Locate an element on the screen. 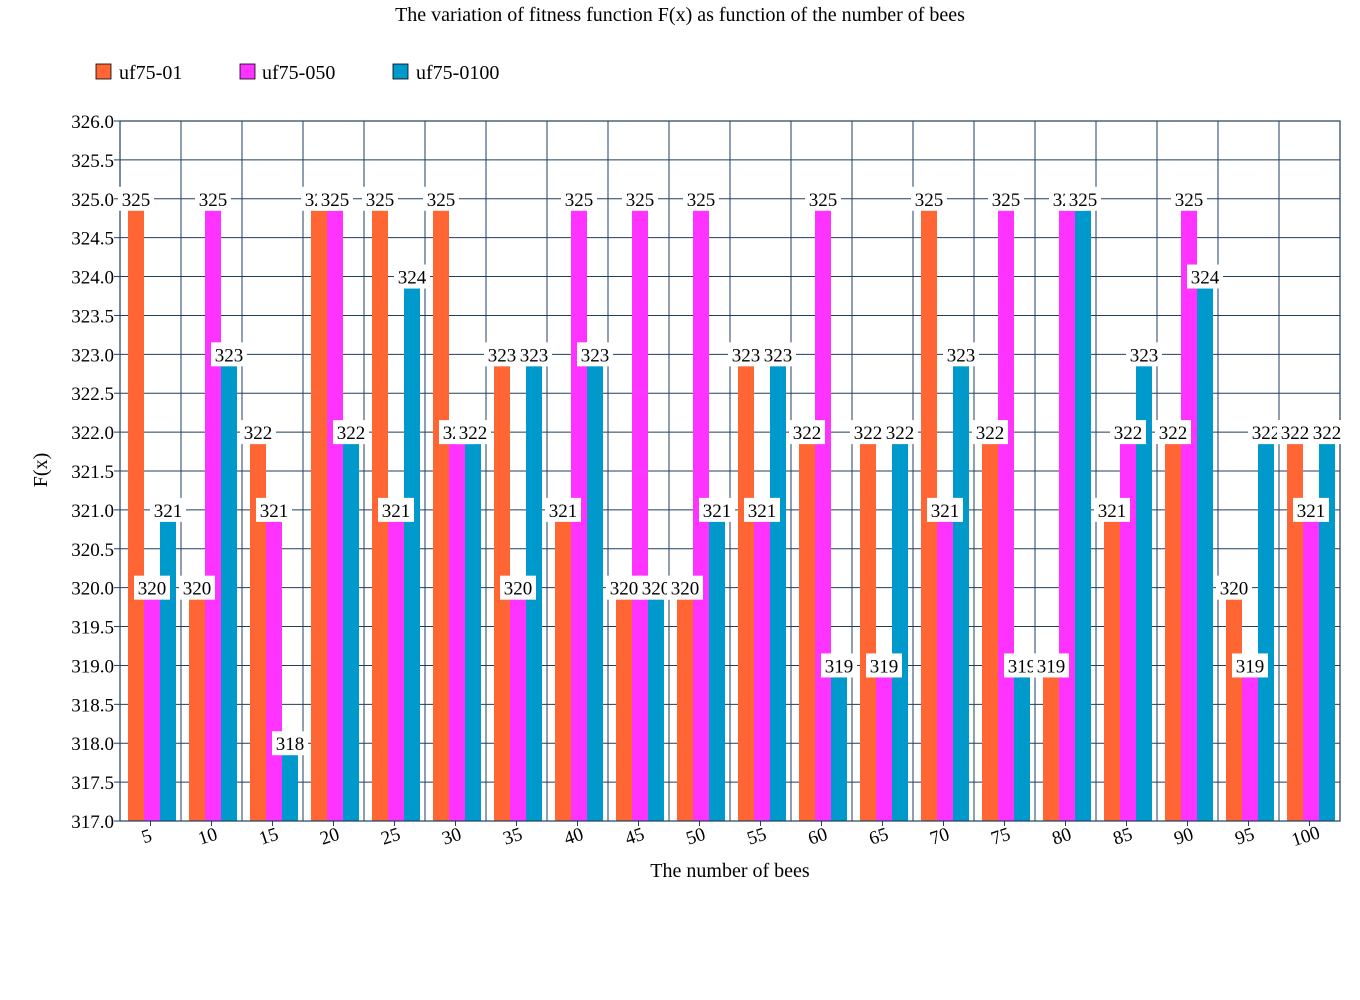 This screenshot has width=1360, height=1000. data-label-uf75-0100-70: 323 is located at coordinates (961, 355).